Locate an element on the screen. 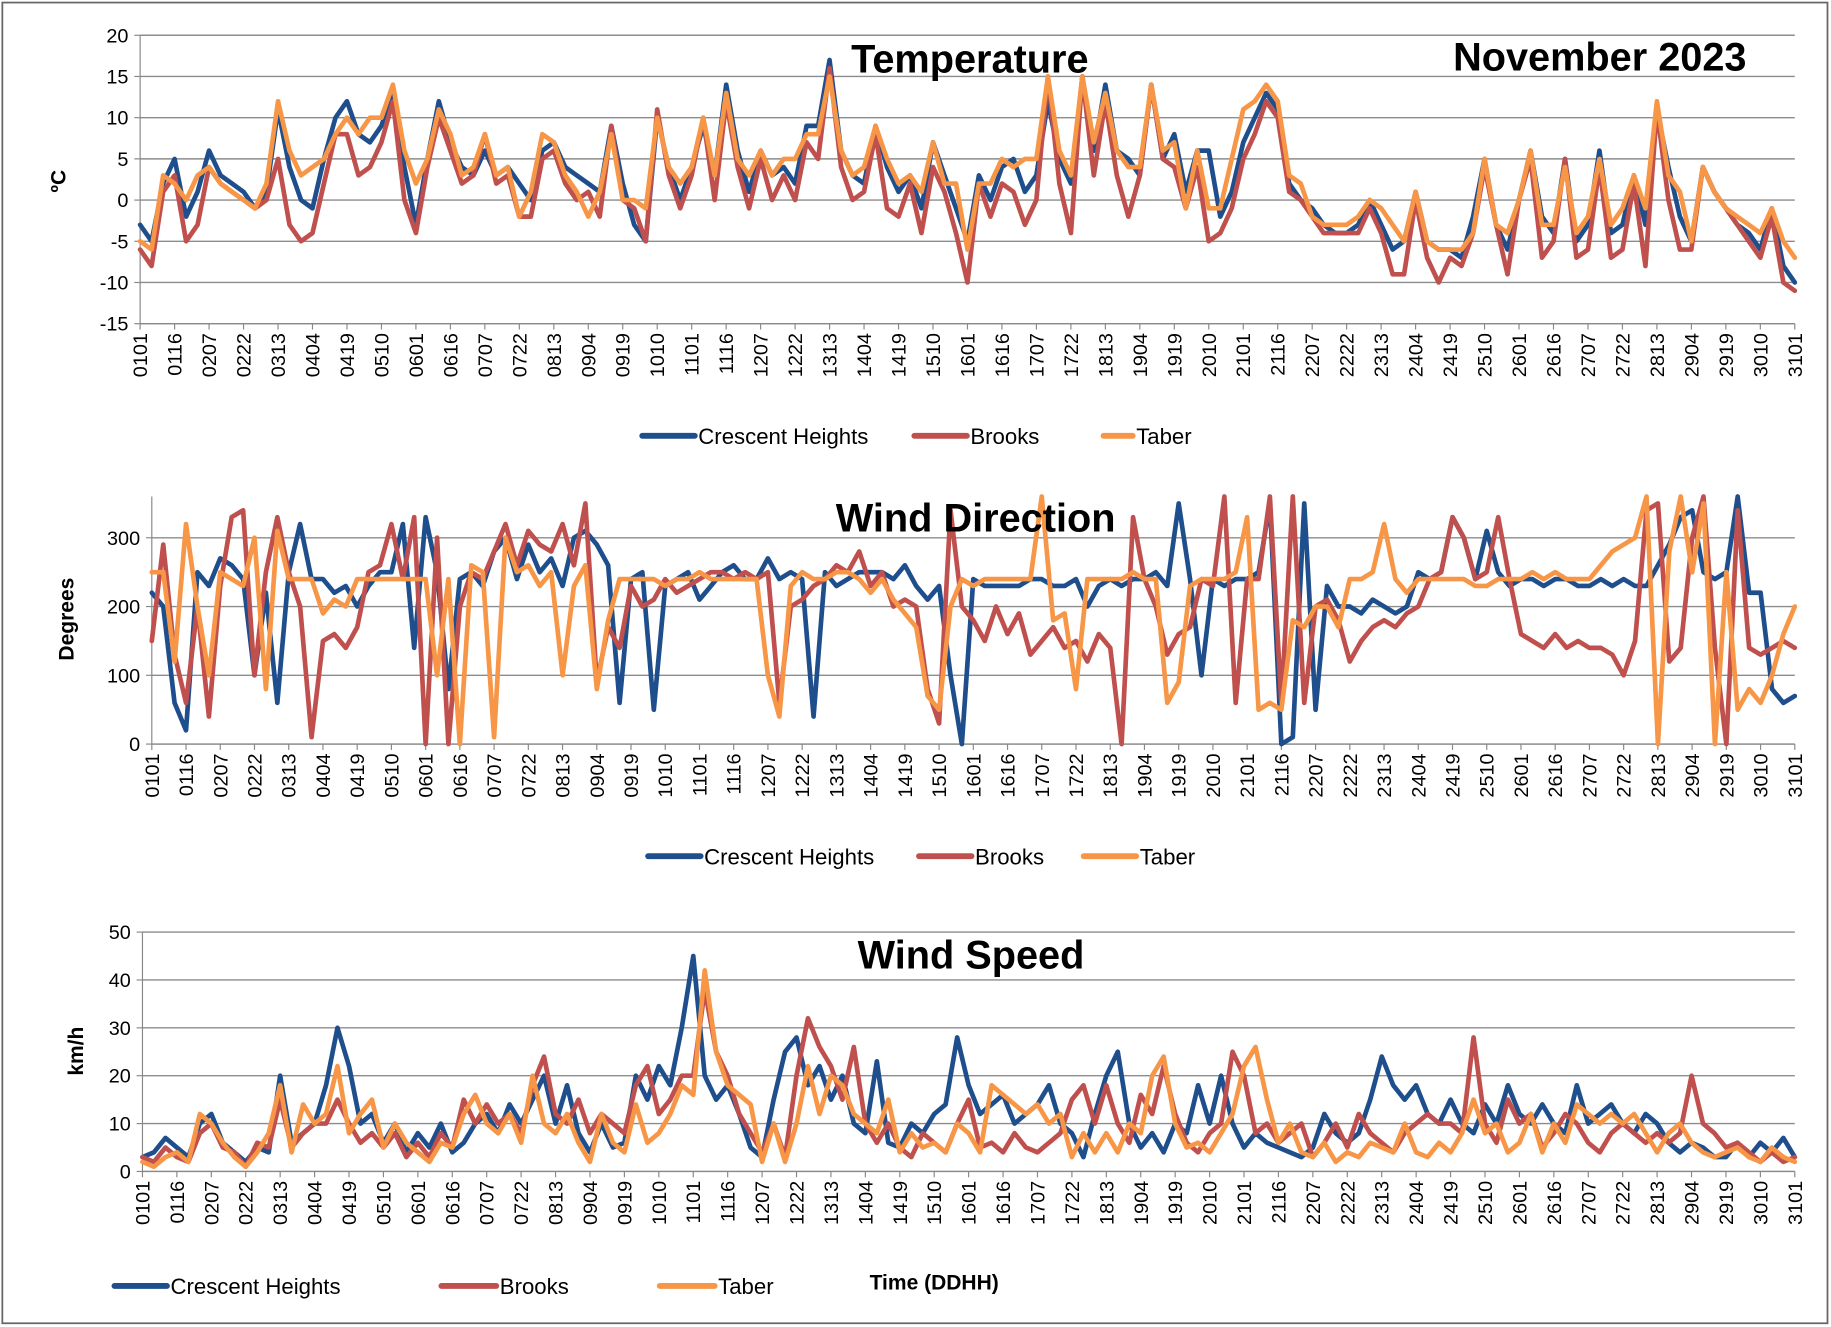 Image resolution: width=1831 pixels, height=1327 pixels. x-tick-label: 1313 is located at coordinates (837, 775).